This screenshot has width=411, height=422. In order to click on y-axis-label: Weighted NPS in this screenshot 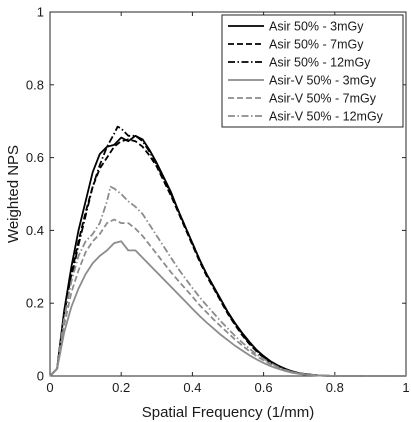, I will do `click(13, 194)`.